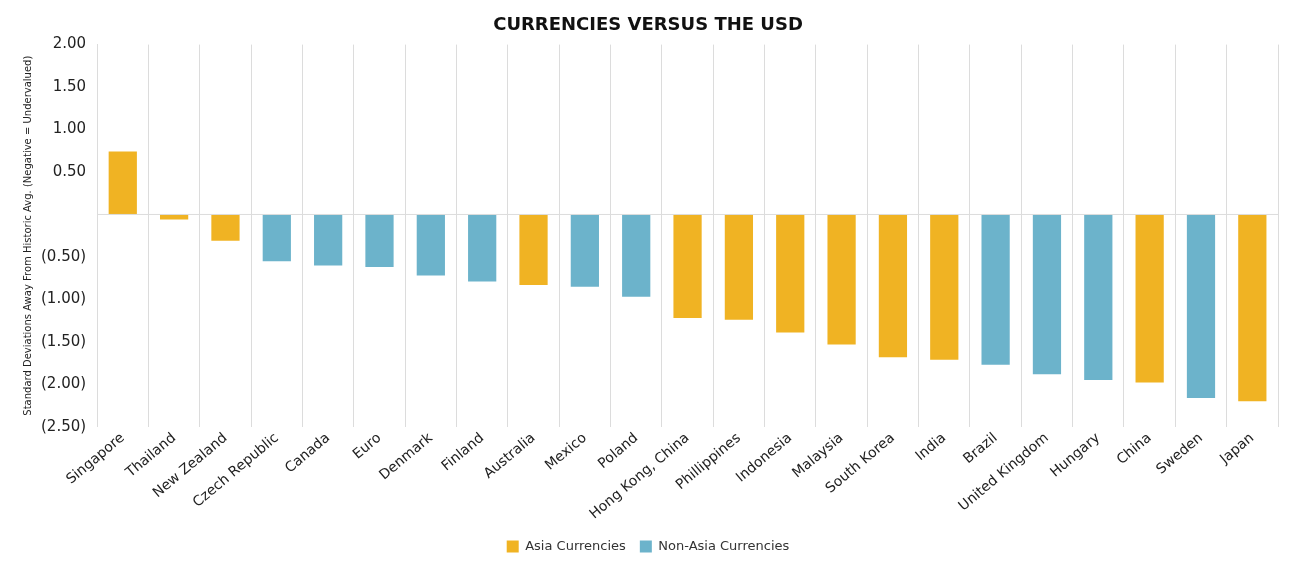 This screenshot has height=576, width=1307. What do you see at coordinates (63, 425) in the screenshot?
I see `y-tick-label: (2.50)` at bounding box center [63, 425].